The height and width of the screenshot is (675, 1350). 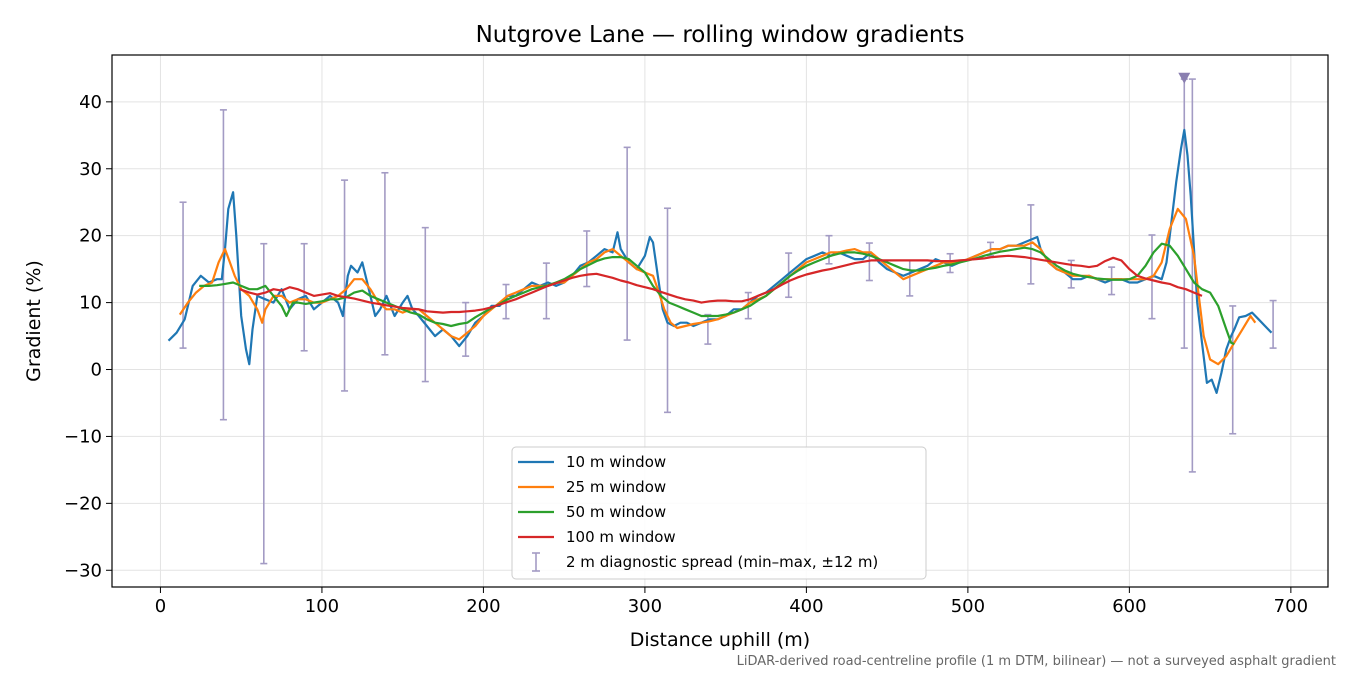 I want to click on y-tick-label: 30, so click(x=90, y=169).